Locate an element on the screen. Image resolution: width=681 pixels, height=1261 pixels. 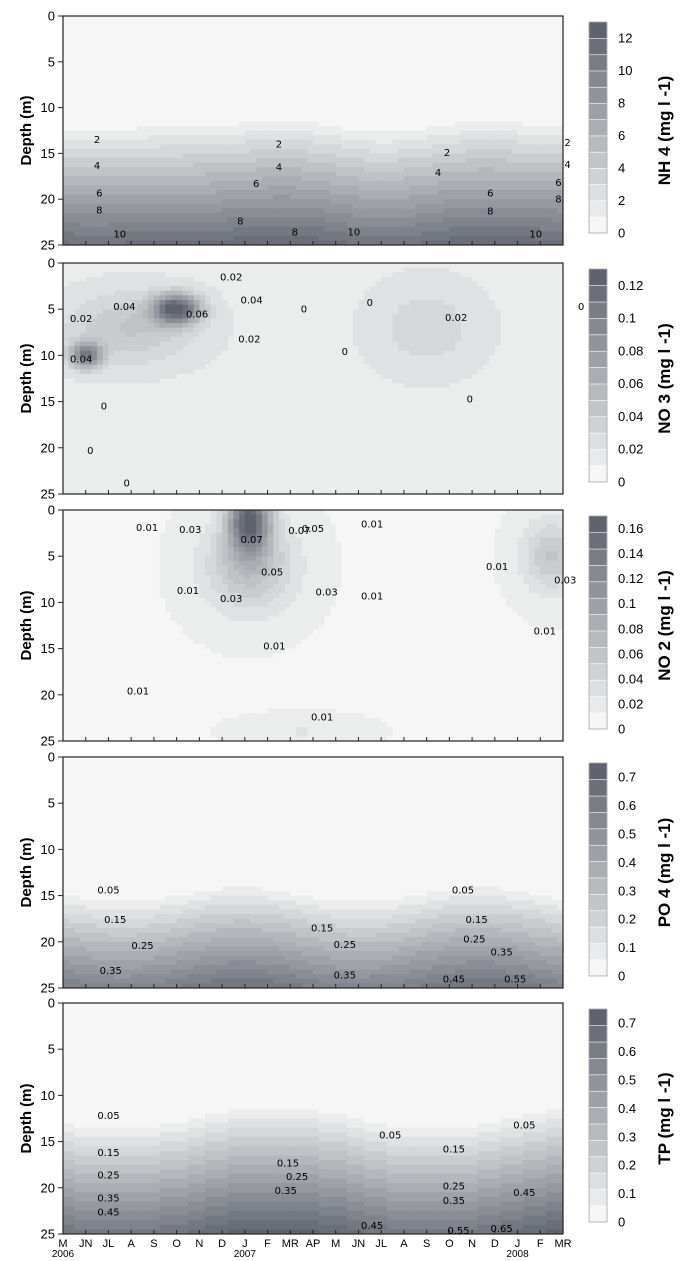
colorbar-tick-label: 0.08 is located at coordinates (630, 350).